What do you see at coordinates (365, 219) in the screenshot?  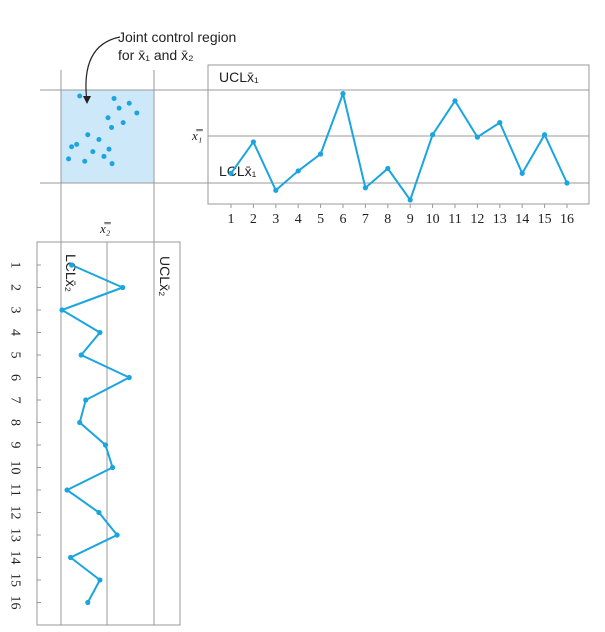 I see `x1-tick-label: 7` at bounding box center [365, 219].